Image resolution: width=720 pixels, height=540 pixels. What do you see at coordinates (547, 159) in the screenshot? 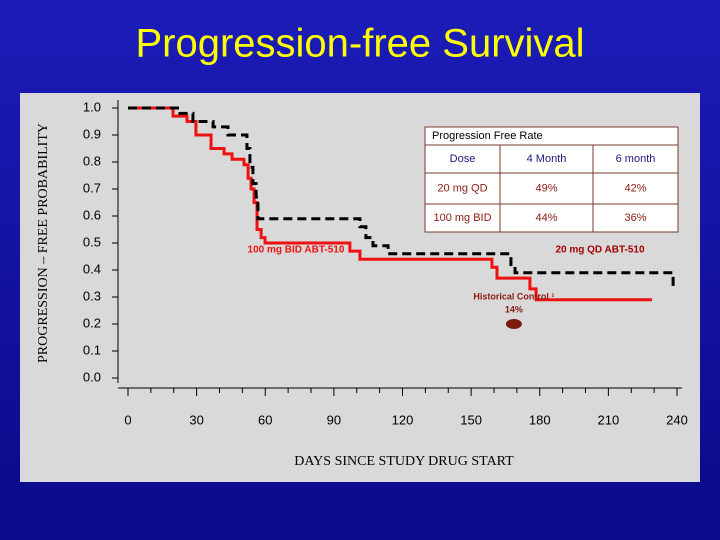
I see `table-header: 4 Month` at bounding box center [547, 159].